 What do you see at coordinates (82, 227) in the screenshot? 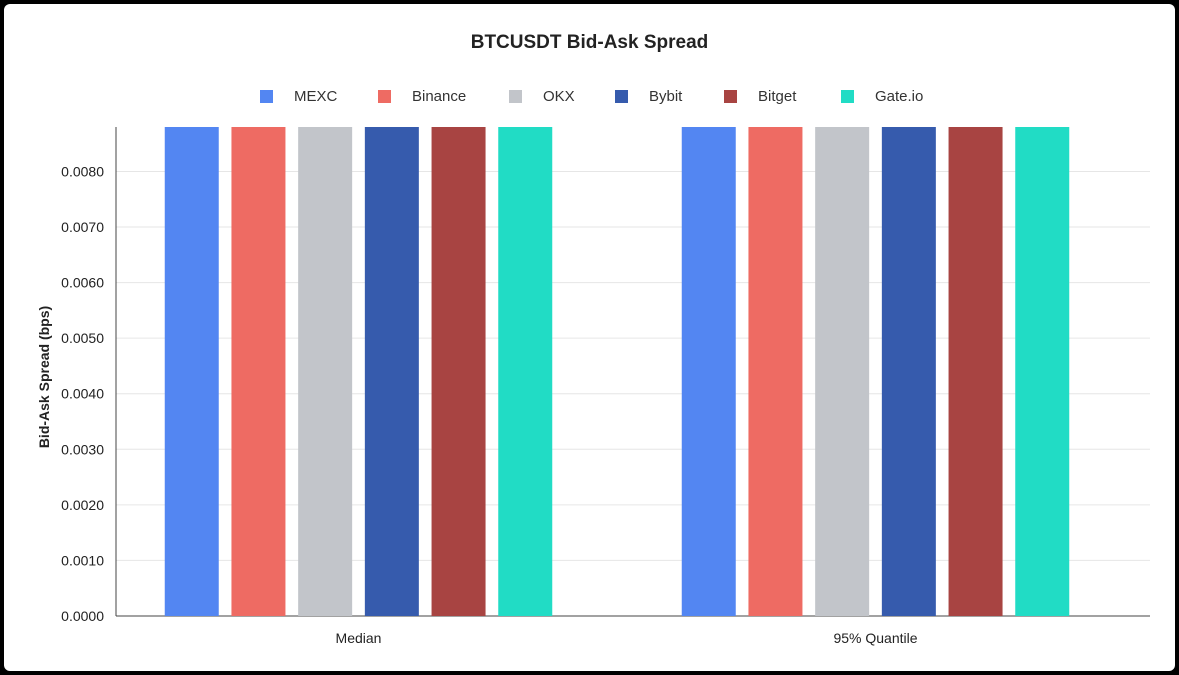
I see `y-tick-label-7: 0.0070` at bounding box center [82, 227].